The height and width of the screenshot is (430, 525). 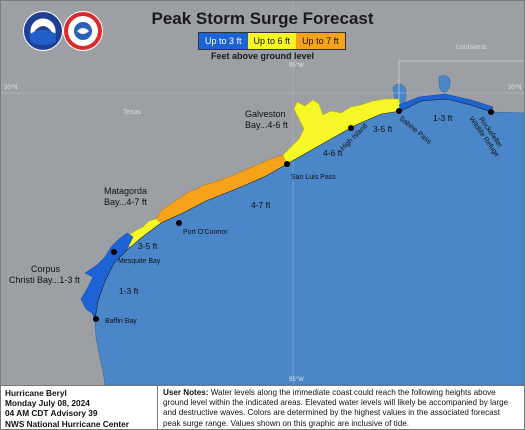 What do you see at coordinates (262, 18) in the screenshot?
I see `map-title: Peak Storm Surge Forecast` at bounding box center [262, 18].